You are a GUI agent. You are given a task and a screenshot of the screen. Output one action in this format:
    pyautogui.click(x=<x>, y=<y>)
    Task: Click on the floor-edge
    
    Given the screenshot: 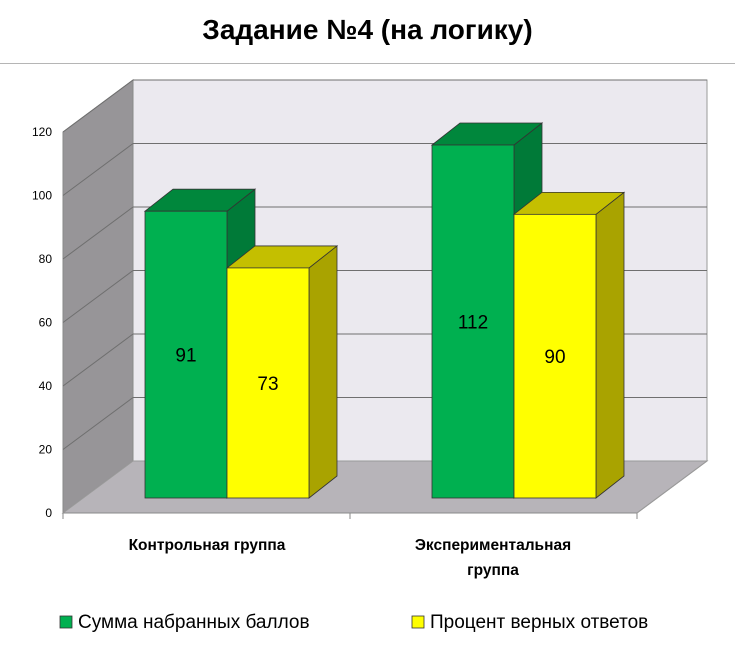 What is the action you would take?
    pyautogui.click(x=672, y=487)
    